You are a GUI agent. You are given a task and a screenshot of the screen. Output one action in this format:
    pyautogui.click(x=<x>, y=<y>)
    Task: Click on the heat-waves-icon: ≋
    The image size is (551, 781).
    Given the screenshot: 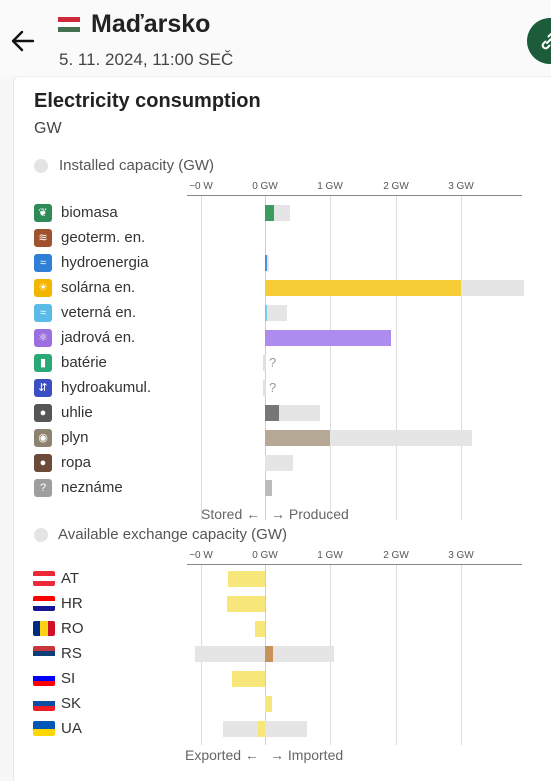 What is the action you would take?
    pyautogui.click(x=43, y=238)
    